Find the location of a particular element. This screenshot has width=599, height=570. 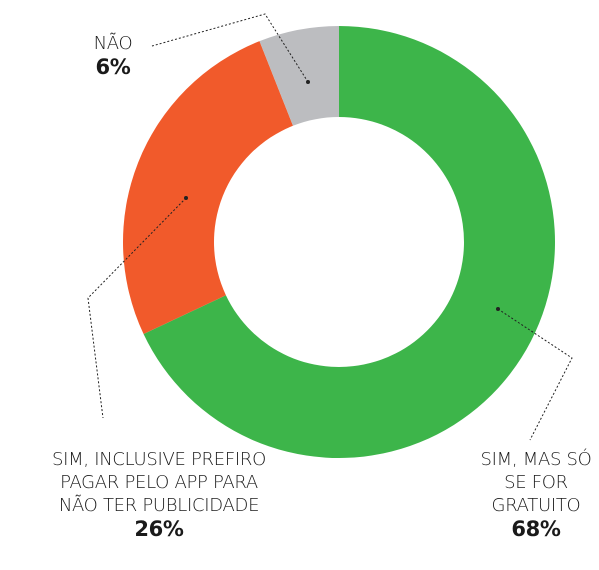

value-label: 6% is located at coordinates (113, 67).